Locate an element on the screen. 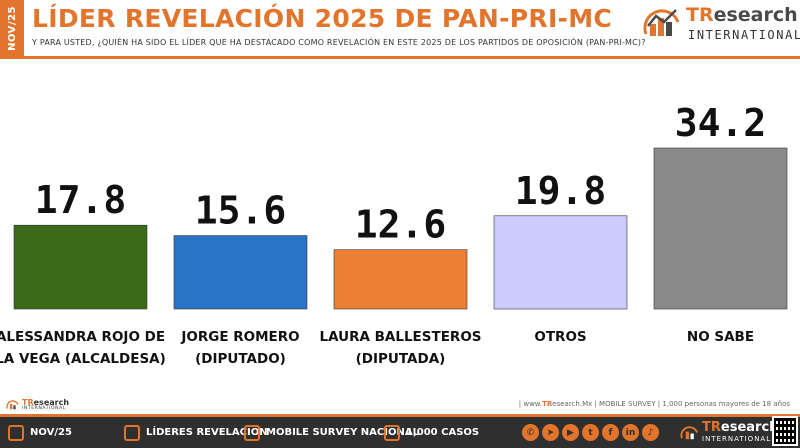  telegram-icon: ➤ is located at coordinates (550, 432).